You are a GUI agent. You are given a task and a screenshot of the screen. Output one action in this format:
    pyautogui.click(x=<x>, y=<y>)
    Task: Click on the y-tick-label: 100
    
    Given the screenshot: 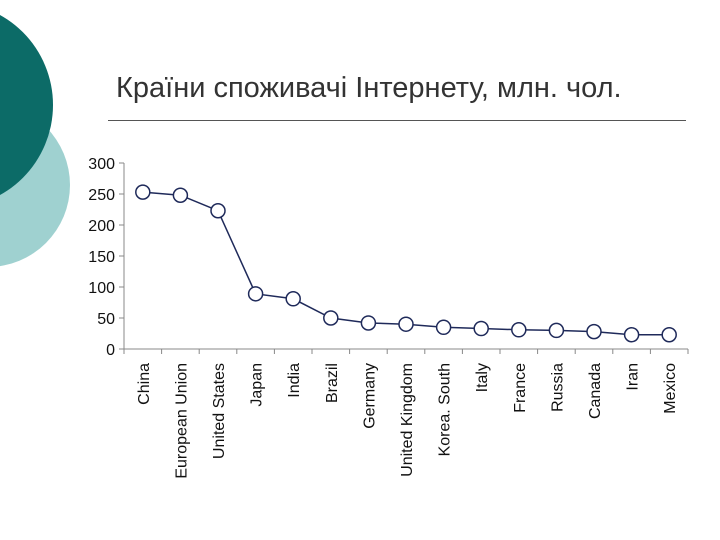 What is the action you would take?
    pyautogui.click(x=101, y=288)
    